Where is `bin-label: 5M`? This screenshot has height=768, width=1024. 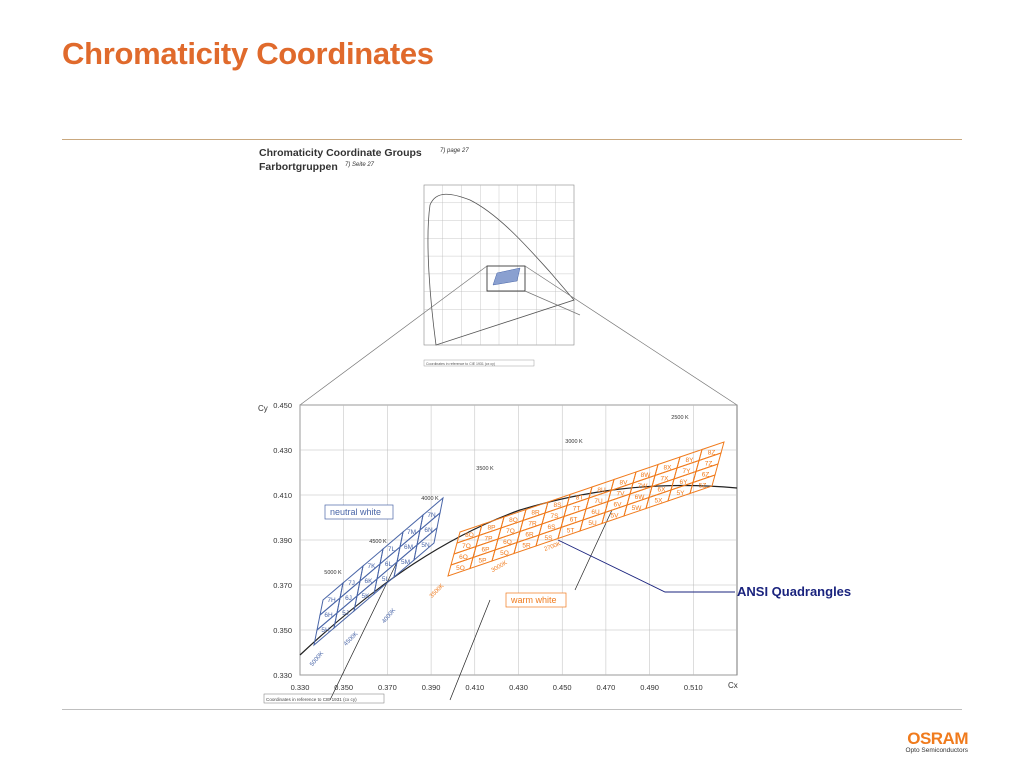
bin-label: 5M is located at coordinates (405, 562).